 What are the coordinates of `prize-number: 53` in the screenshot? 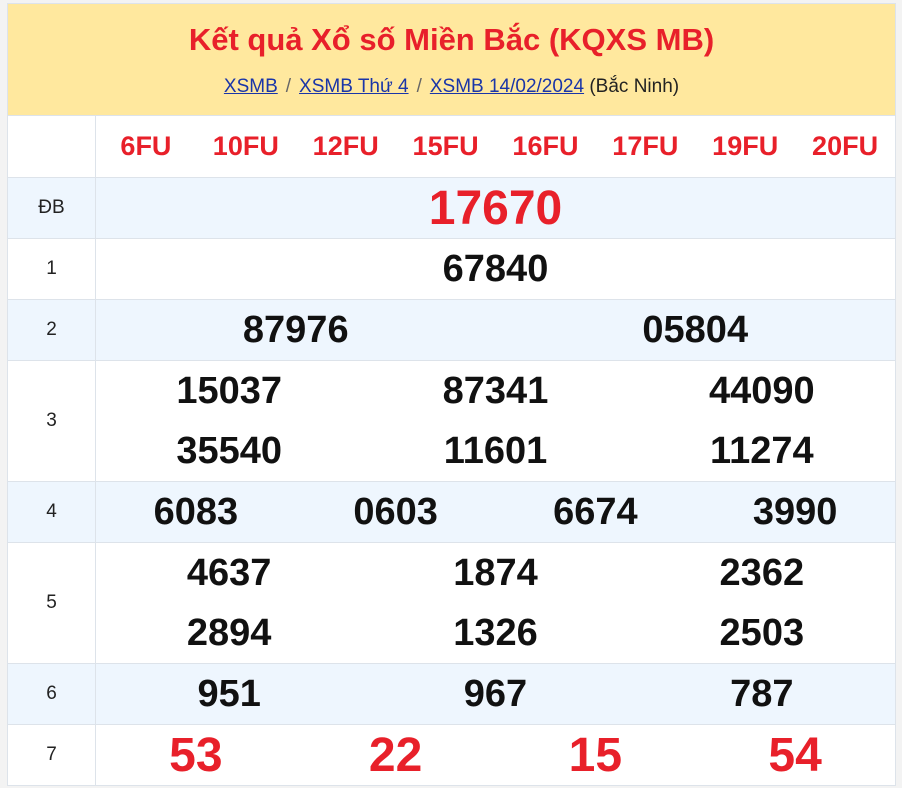 It's located at (196, 755).